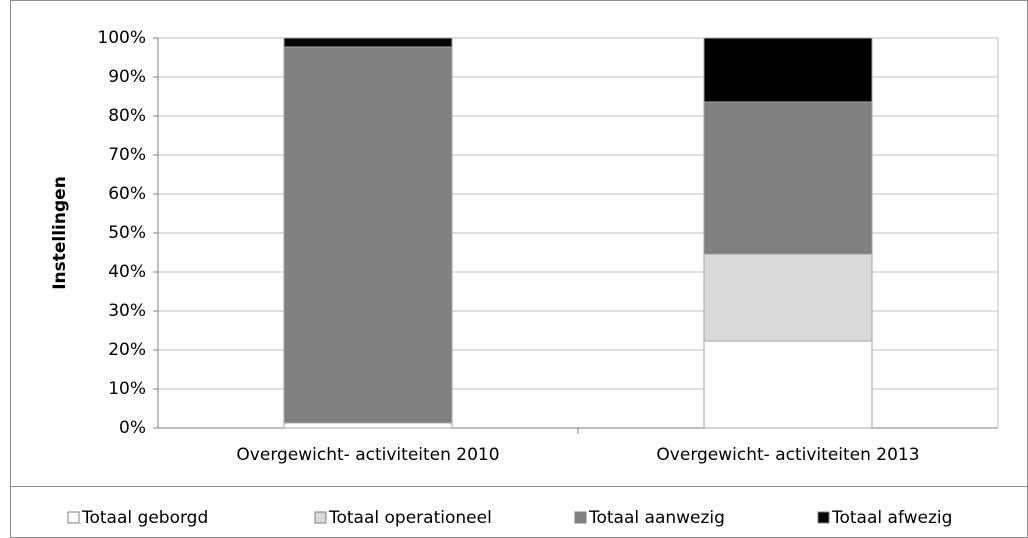  I want to click on y-tick-label: 100%, so click(121, 38).